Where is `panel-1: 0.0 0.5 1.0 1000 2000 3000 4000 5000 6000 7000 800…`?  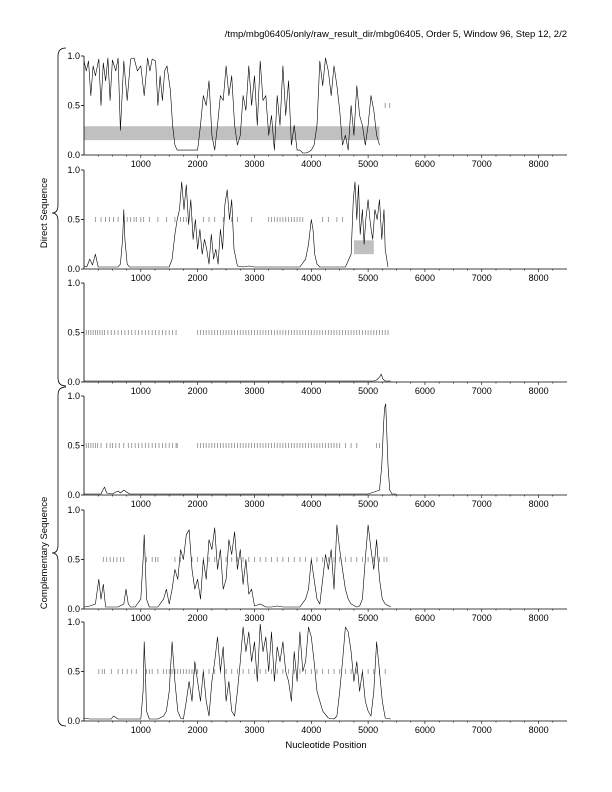 panel-1: 0.0 0.5 1.0 1000 2000 3000 4000 5000 6000 7000 800… is located at coordinates (317, 110).